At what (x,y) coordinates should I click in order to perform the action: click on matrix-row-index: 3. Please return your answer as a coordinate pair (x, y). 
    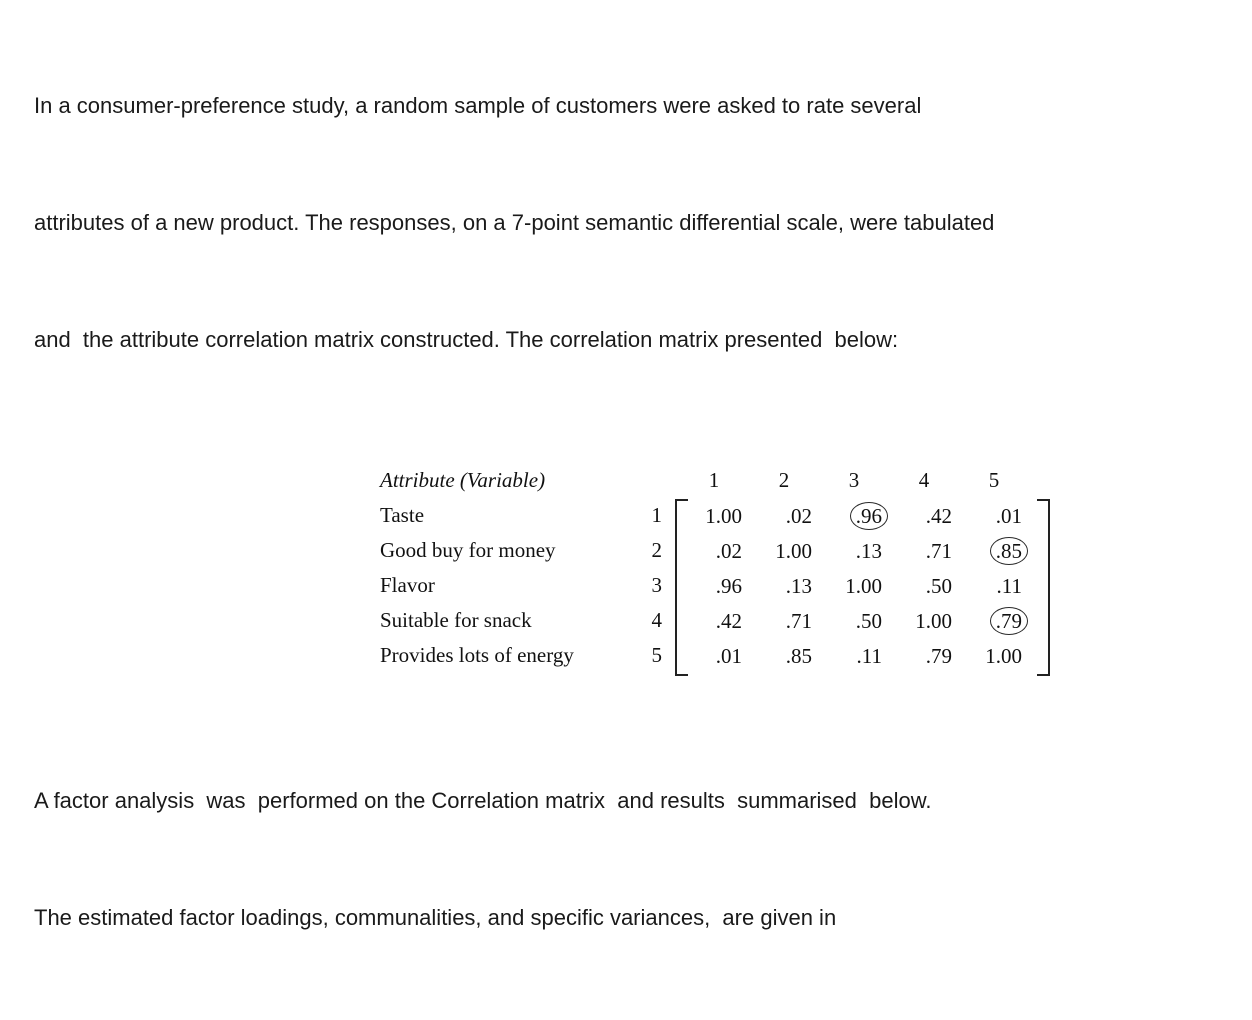
    Looking at the image, I should click on (657, 585).